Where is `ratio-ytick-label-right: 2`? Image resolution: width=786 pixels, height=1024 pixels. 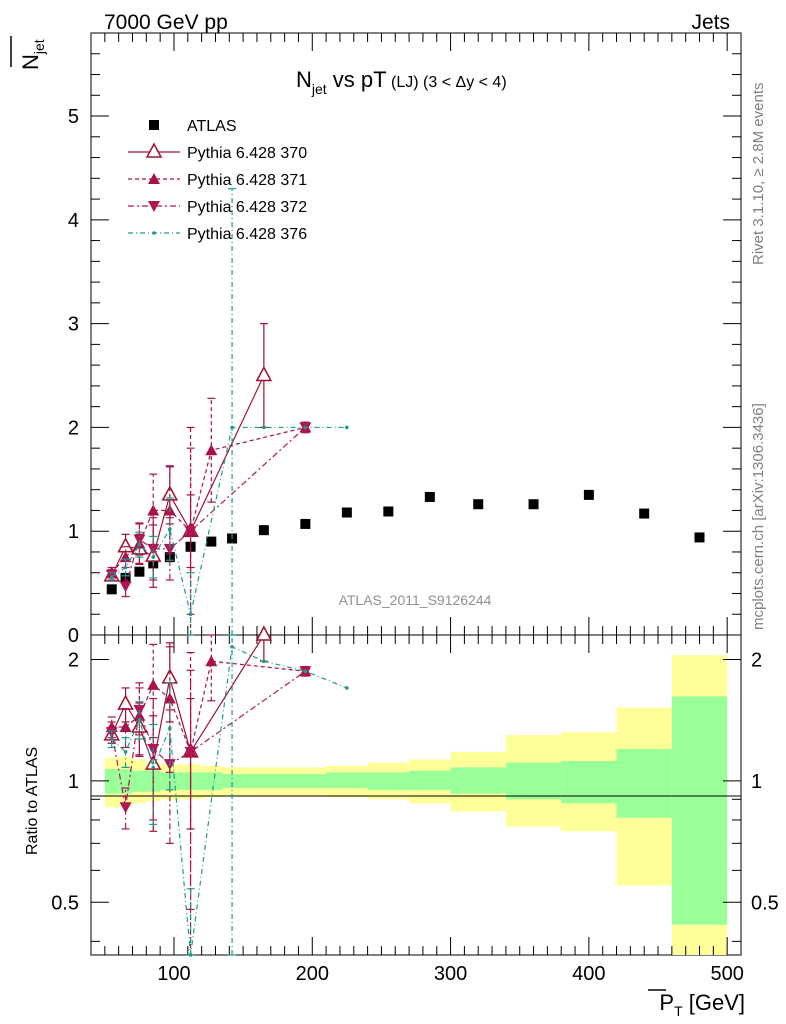 ratio-ytick-label-right: 2 is located at coordinates (756, 660).